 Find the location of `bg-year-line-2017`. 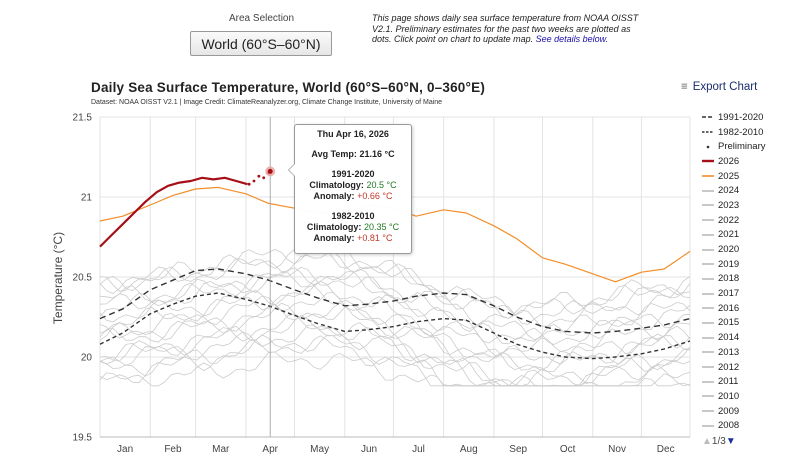

bg-year-line-2017 is located at coordinates (395, 337).